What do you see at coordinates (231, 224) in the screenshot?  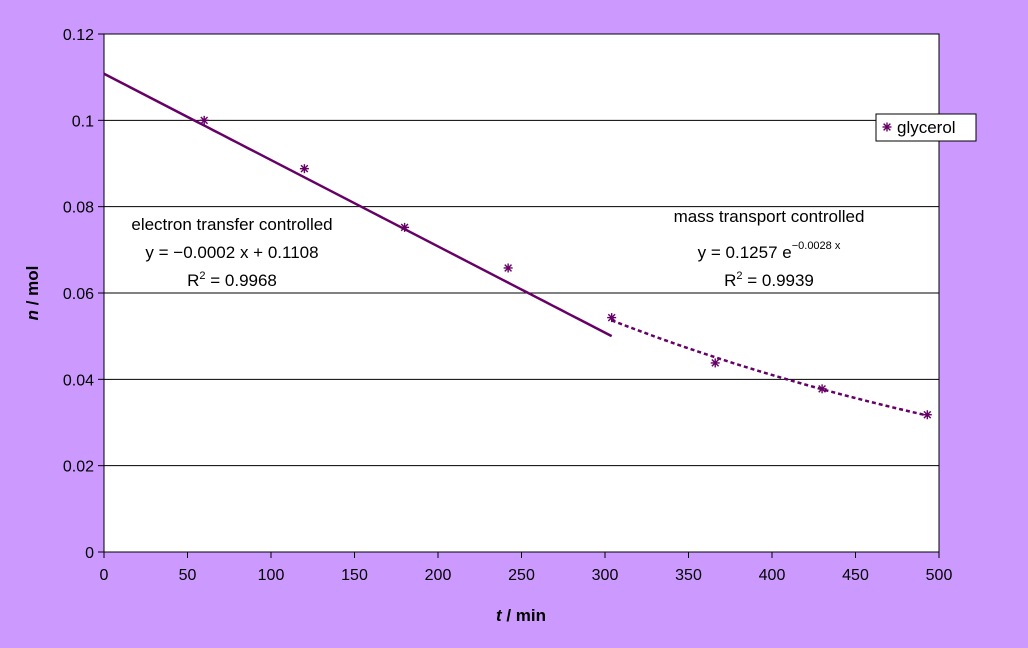 I see `annotation-etc-title: electron transfer controlled` at bounding box center [231, 224].